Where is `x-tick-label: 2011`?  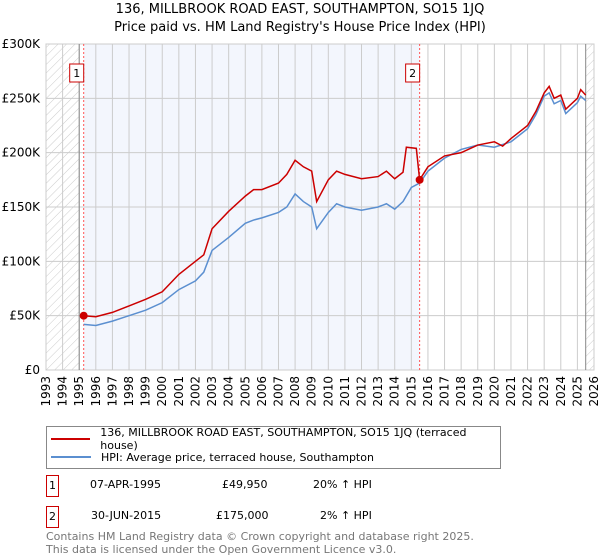 x-tick-label: 2011 is located at coordinates (345, 391).